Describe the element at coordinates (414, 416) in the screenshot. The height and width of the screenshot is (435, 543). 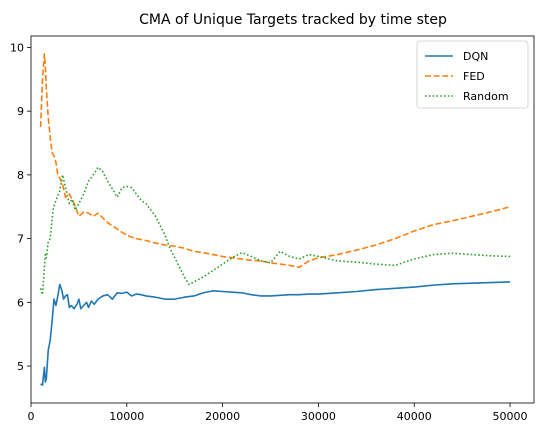
I see `x-tick-label: 40000` at that location.